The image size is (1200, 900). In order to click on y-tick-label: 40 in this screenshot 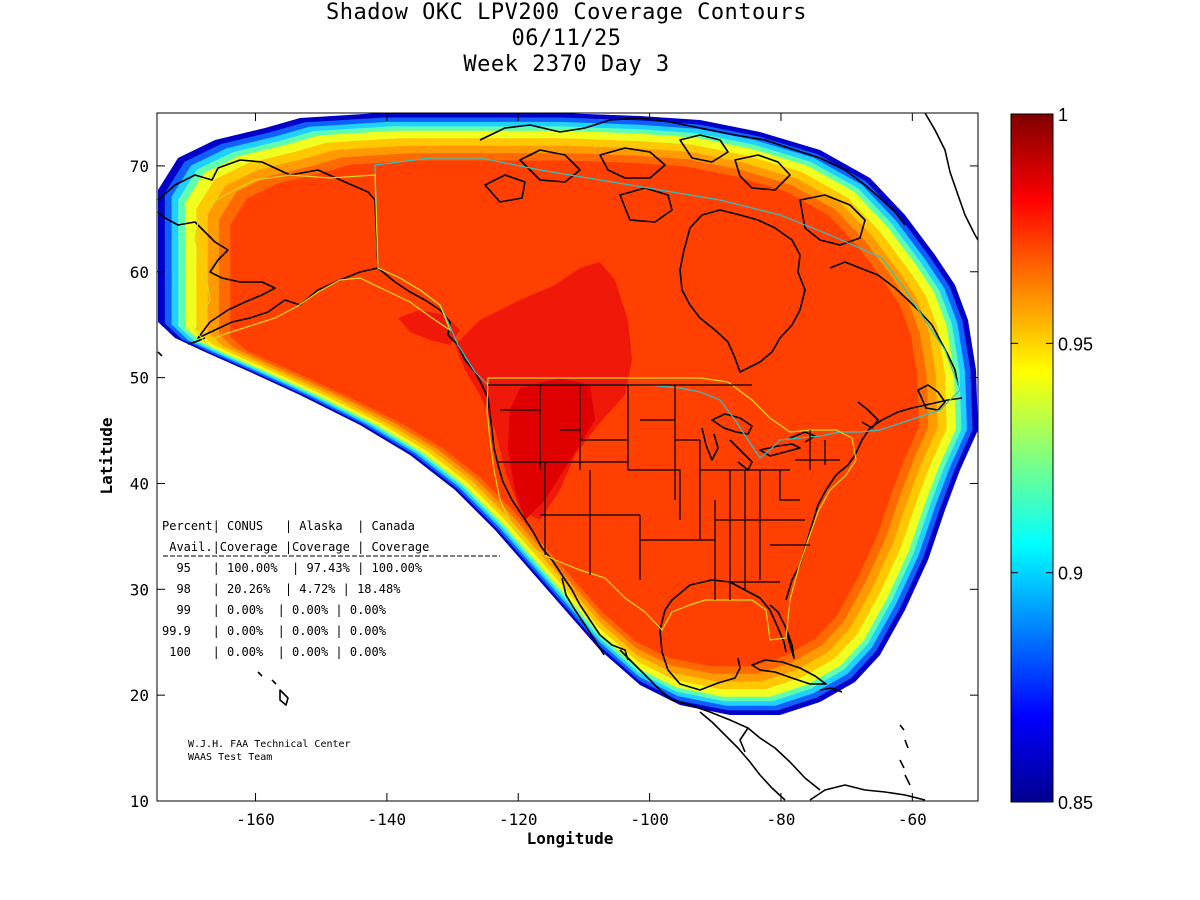, I will do `click(139, 483)`.